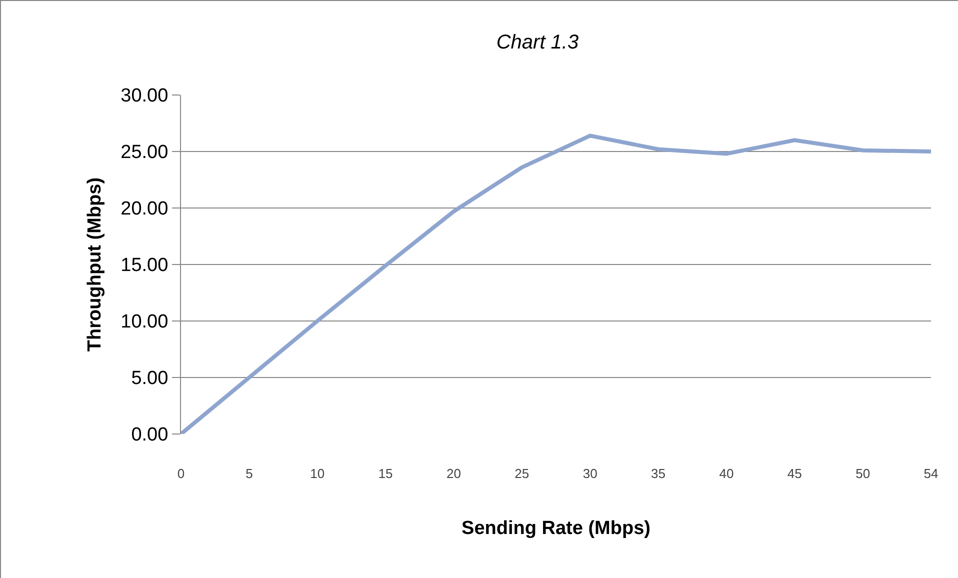  Describe the element at coordinates (556, 528) in the screenshot. I see `x-axis-title: Sending Rate (Mbps)` at that location.